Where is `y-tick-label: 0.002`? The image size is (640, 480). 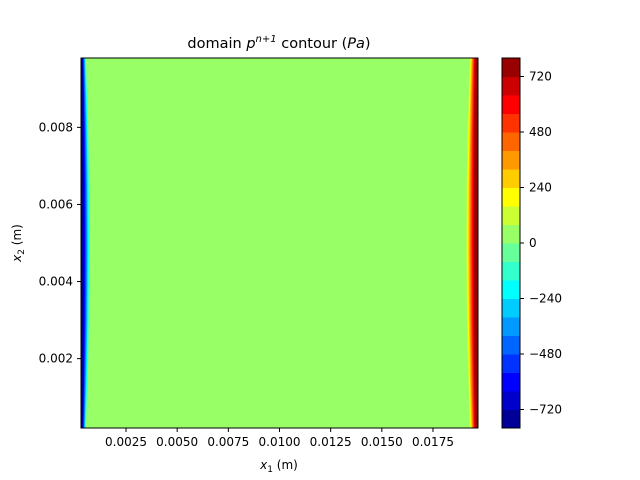 y-tick-label: 0.002 is located at coordinates (56, 359).